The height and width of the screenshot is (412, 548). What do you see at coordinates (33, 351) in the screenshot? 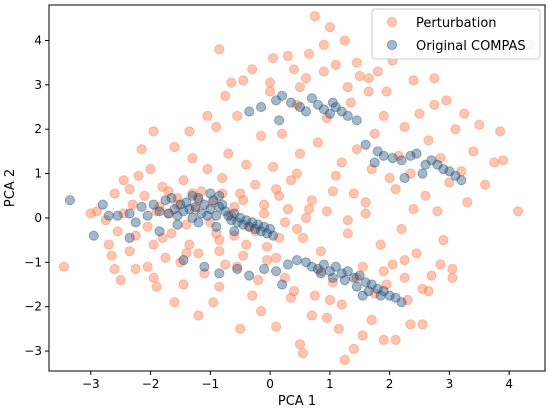
I see `y-tick-label: −3` at bounding box center [33, 351].